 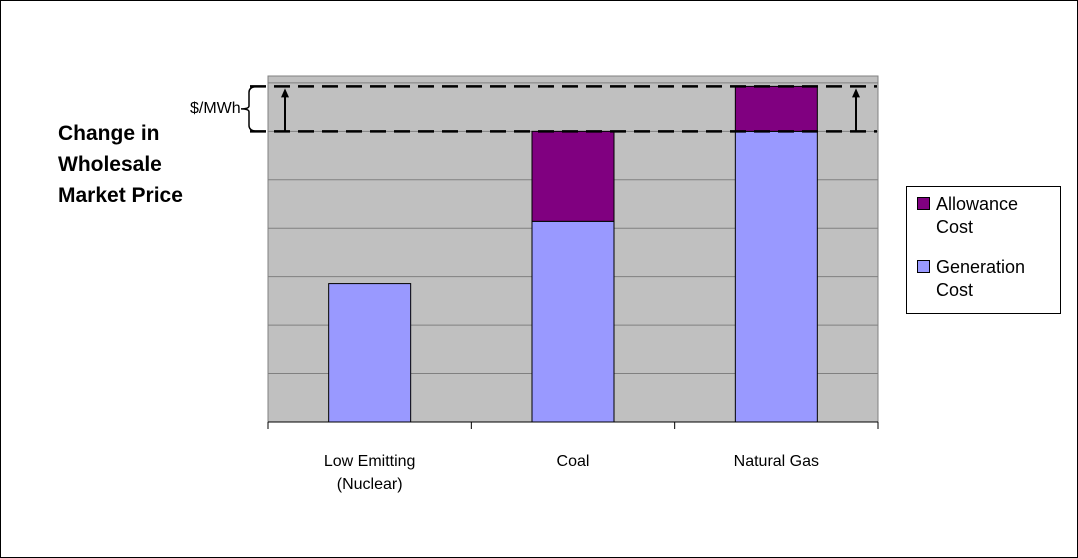 I want to click on legend: Allowance Cost Generation Cost, so click(x=983, y=250).